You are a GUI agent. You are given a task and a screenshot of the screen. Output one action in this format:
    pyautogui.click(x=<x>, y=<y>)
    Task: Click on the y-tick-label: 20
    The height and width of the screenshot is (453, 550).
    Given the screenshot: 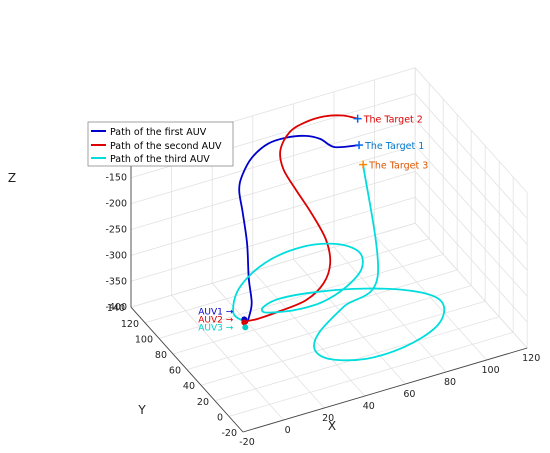 What is the action you would take?
    pyautogui.click(x=203, y=402)
    